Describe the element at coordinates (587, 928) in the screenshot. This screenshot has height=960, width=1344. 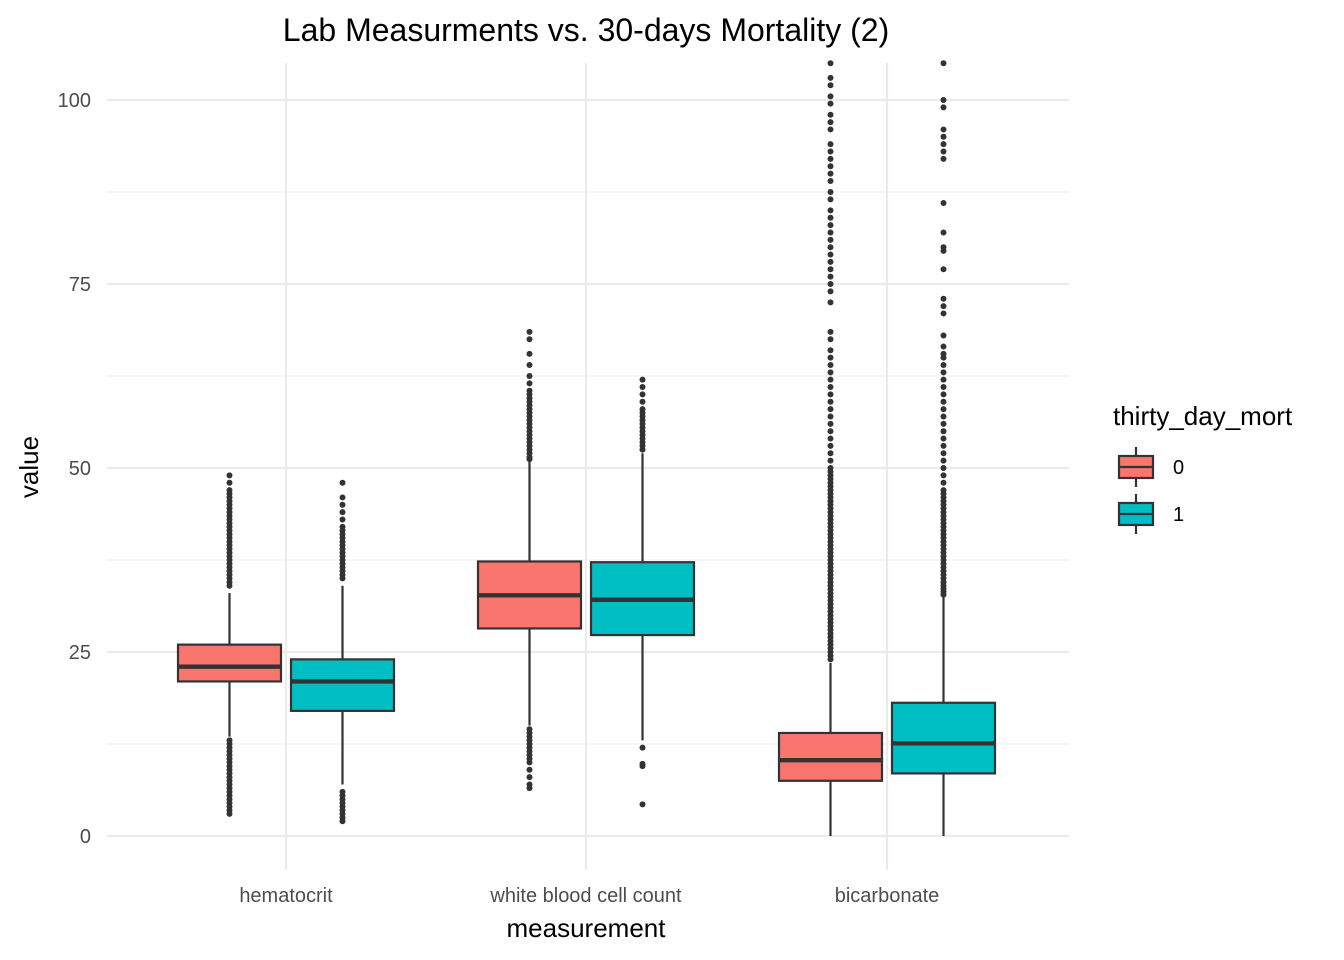
I see `x-axis-title: measurement` at that location.